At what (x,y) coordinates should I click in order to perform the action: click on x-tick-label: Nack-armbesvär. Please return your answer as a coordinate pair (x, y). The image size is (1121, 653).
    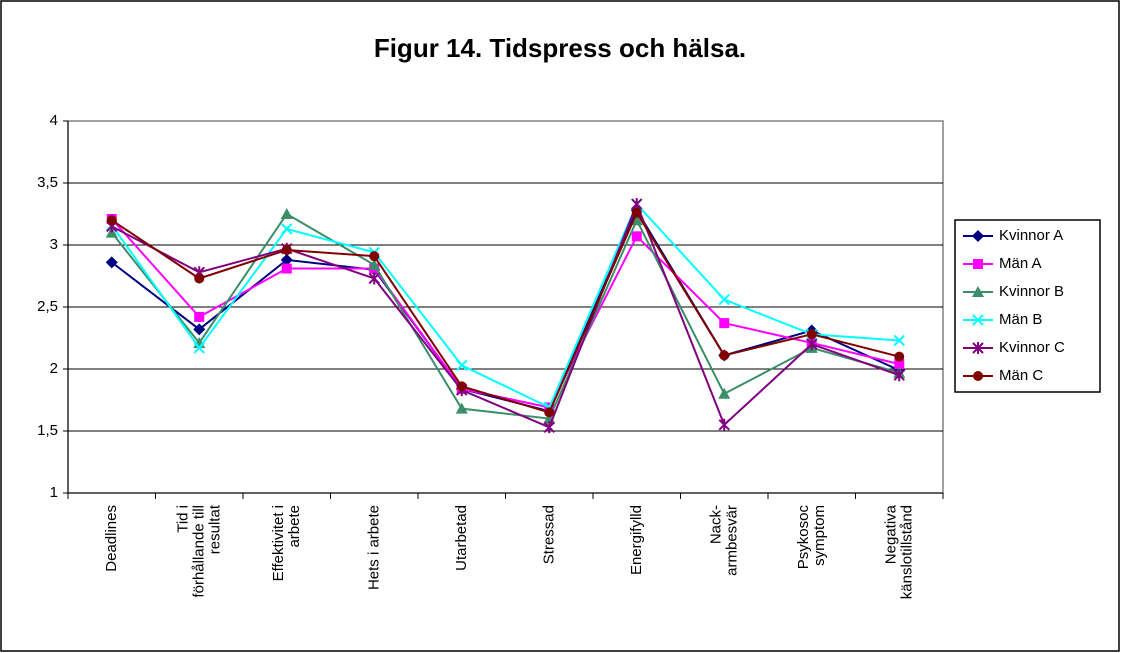
    Looking at the image, I should click on (723, 540).